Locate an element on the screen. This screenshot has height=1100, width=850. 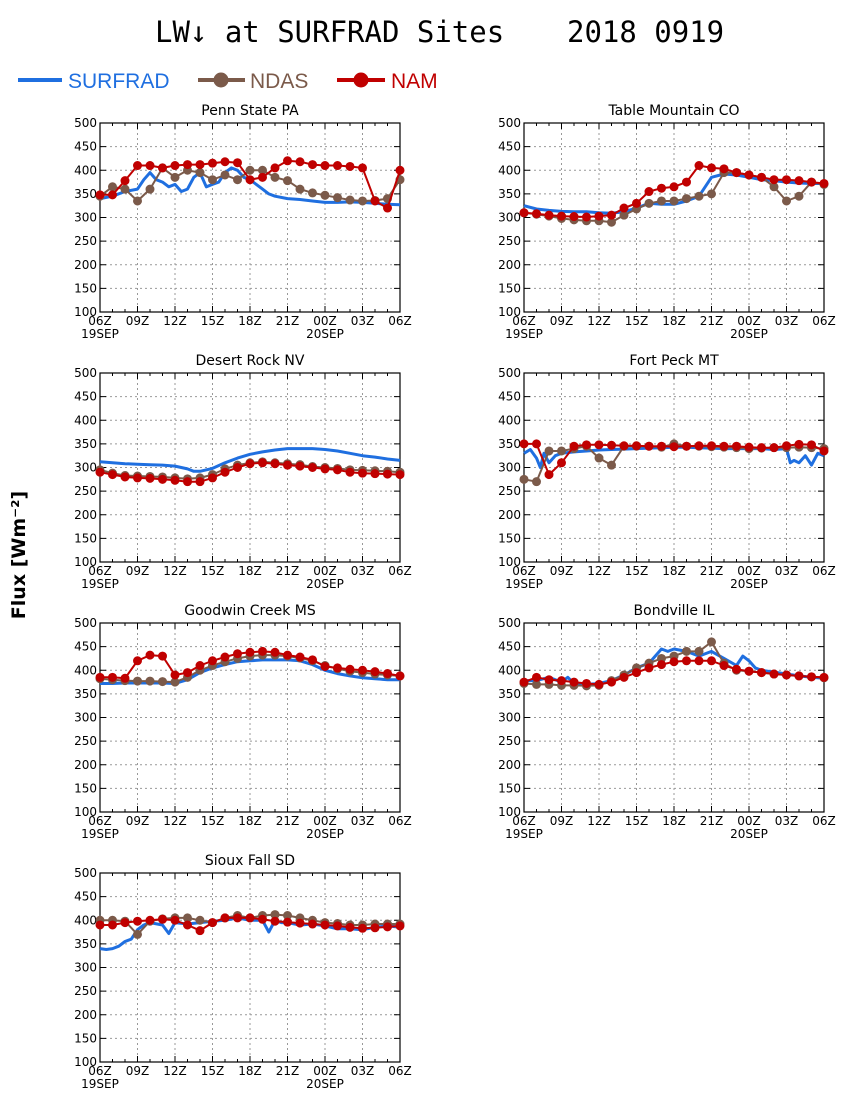
y-tick-label: 250 is located at coordinates (509, 491).